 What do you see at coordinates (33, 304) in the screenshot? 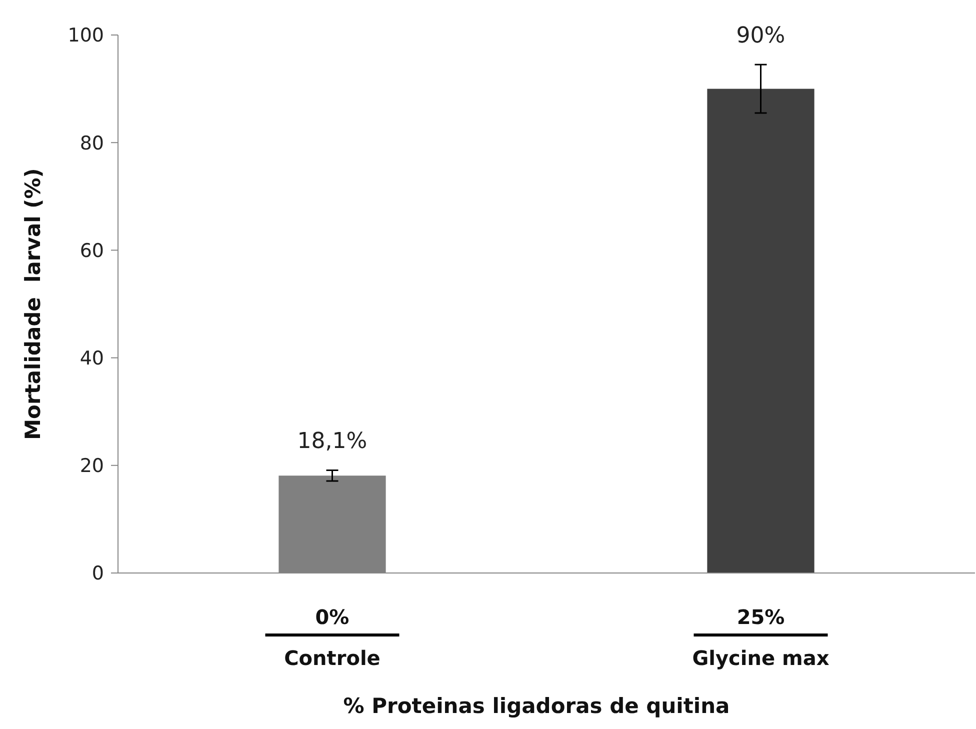
I see `y-axis-title: Mortalidade larval (%)` at bounding box center [33, 304].